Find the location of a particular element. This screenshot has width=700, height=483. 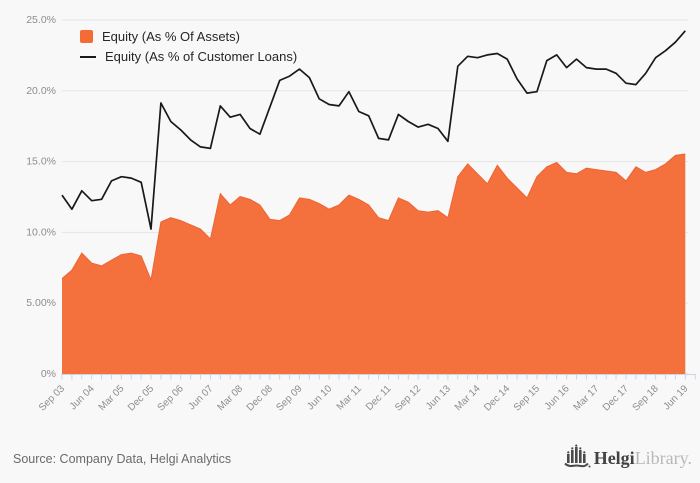

logo-text-helgi: Helgi is located at coordinates (614, 458).